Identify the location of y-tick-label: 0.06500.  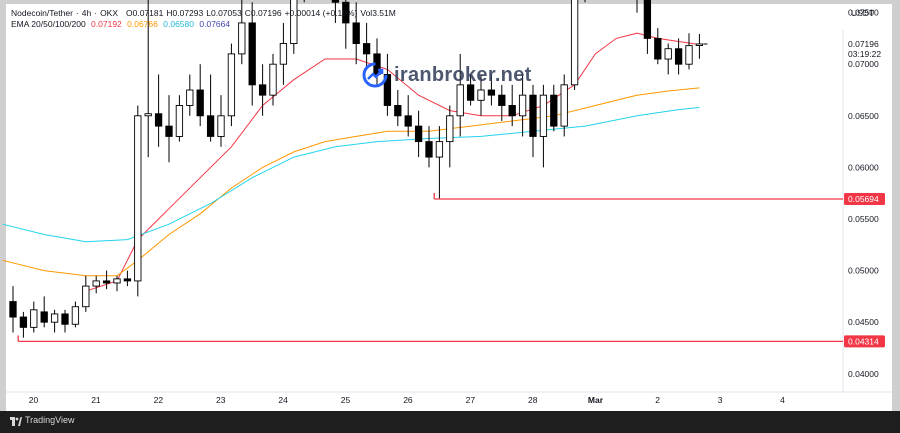
(863, 116).